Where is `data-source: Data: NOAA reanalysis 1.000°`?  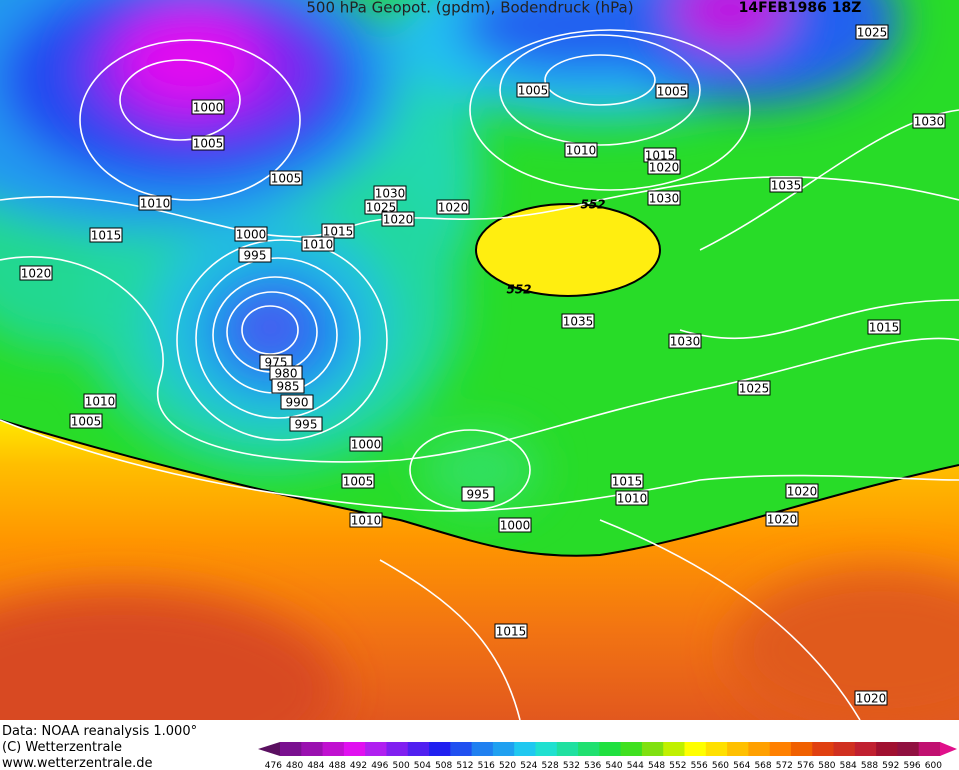
data-source: Data: NOAA reanalysis 1.000° is located at coordinates (99, 731).